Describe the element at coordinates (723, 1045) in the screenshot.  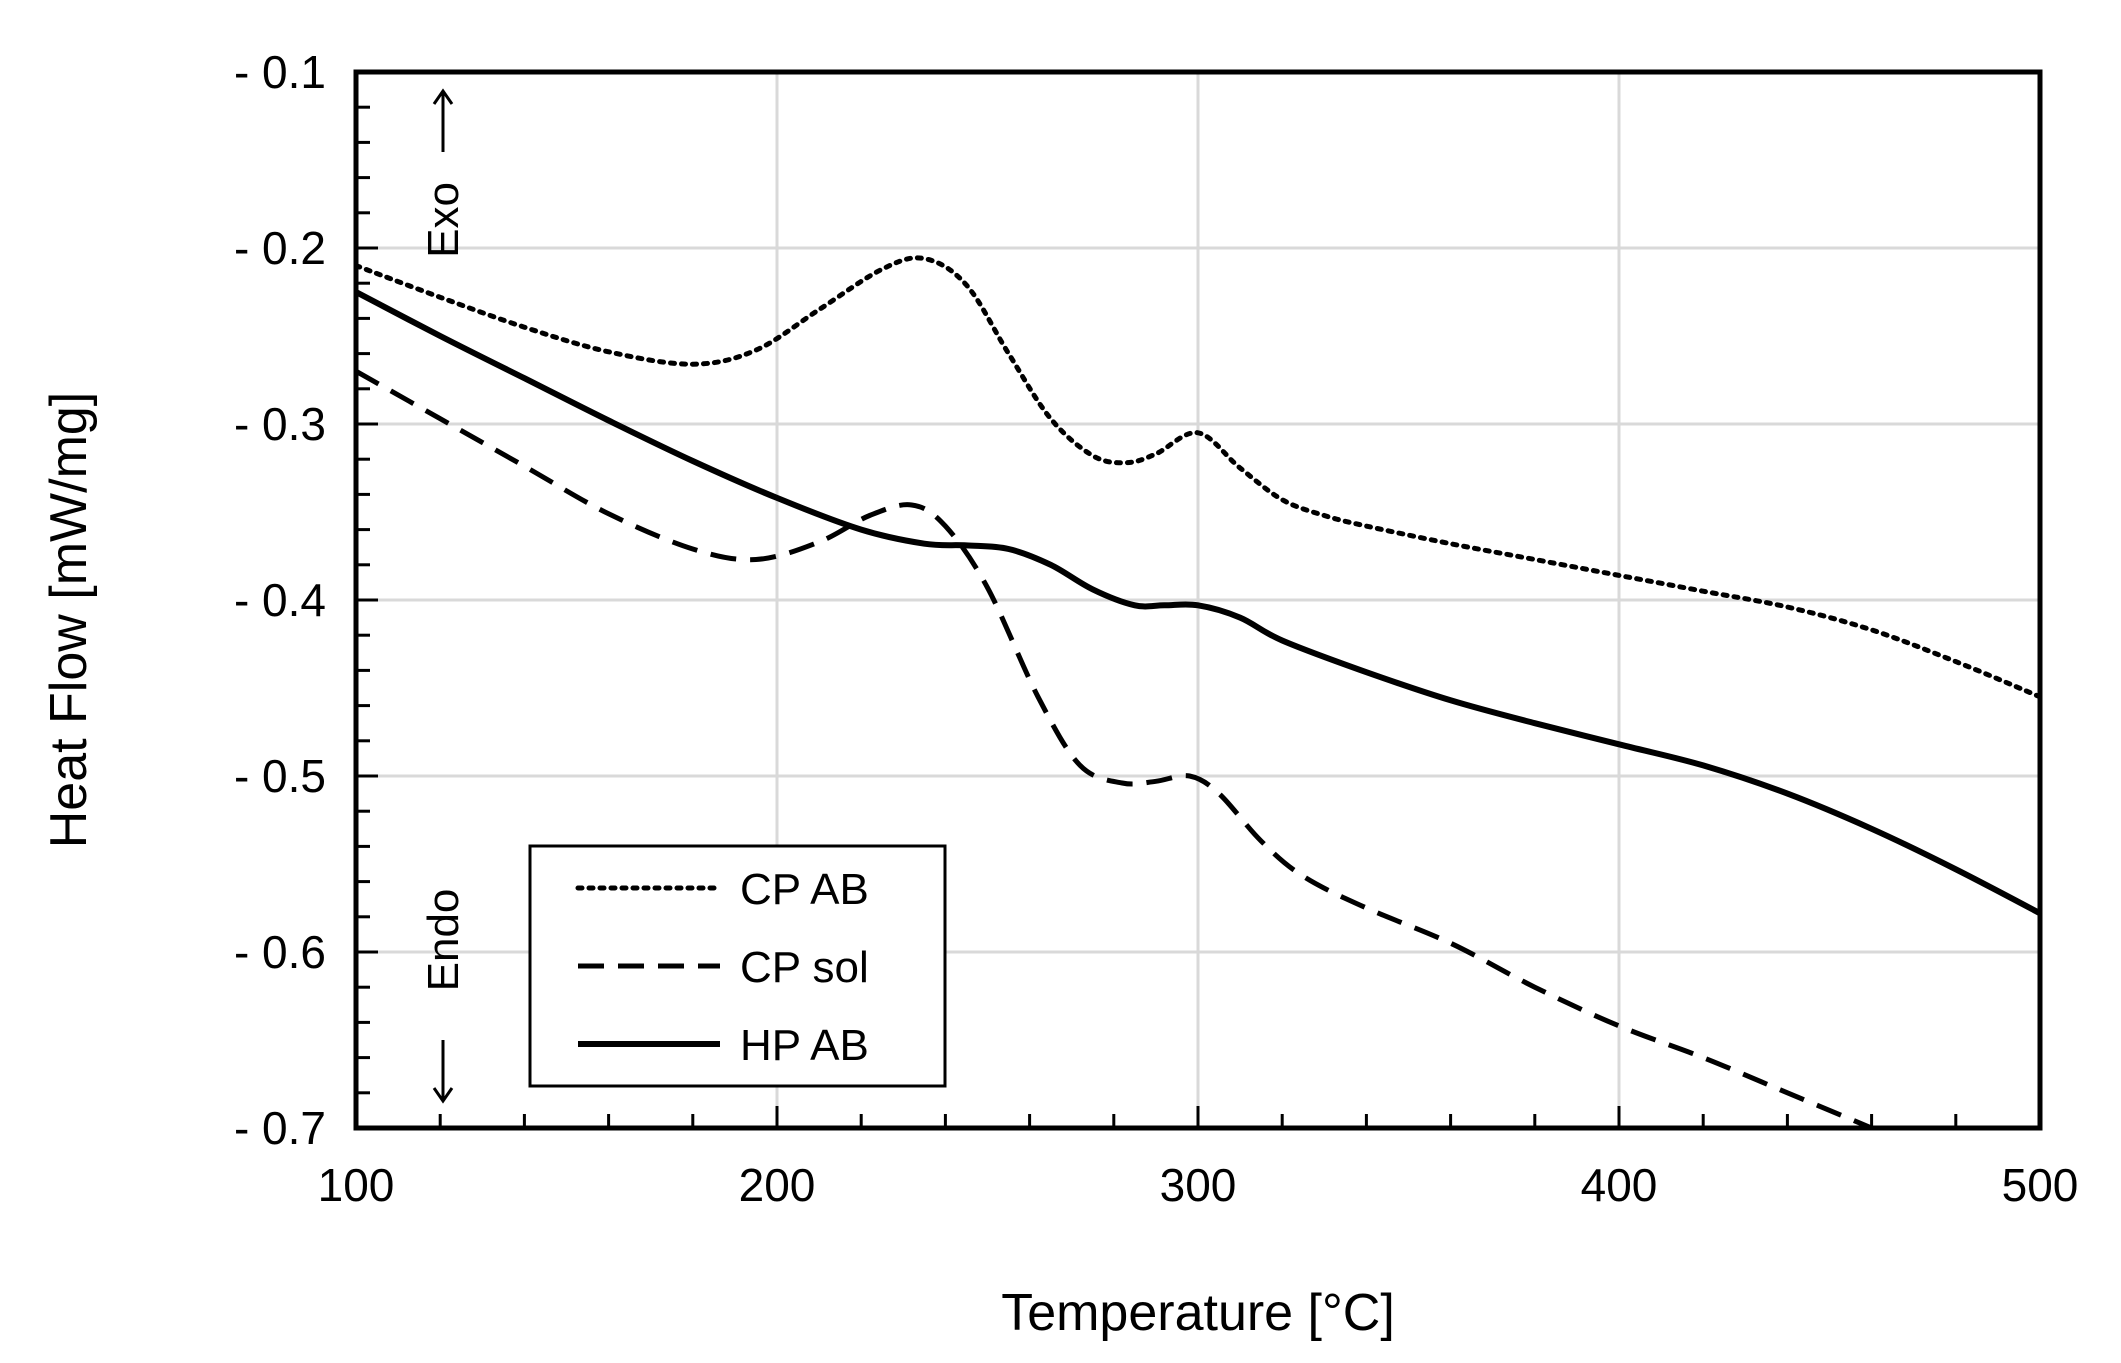
I see `legend-item: HP AB` at that location.